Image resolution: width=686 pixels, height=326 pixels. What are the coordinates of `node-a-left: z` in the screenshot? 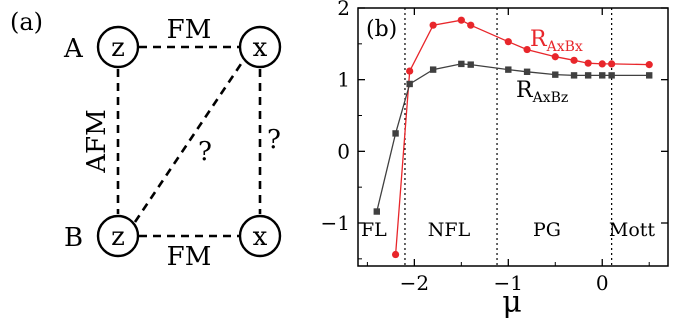 It's located at (118, 47).